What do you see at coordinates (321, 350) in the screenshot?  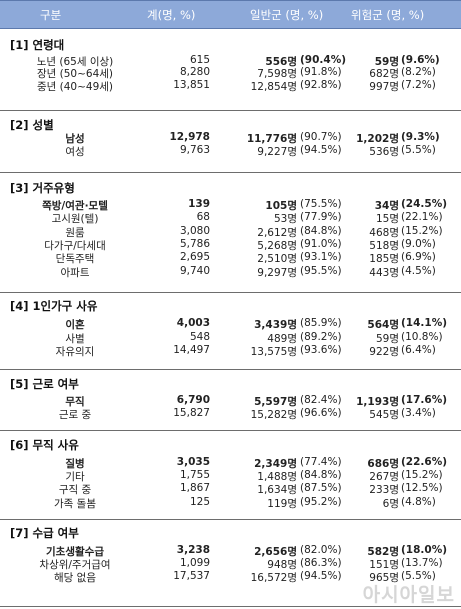 I see `general-pct-cell: (93.6%)` at bounding box center [321, 350].